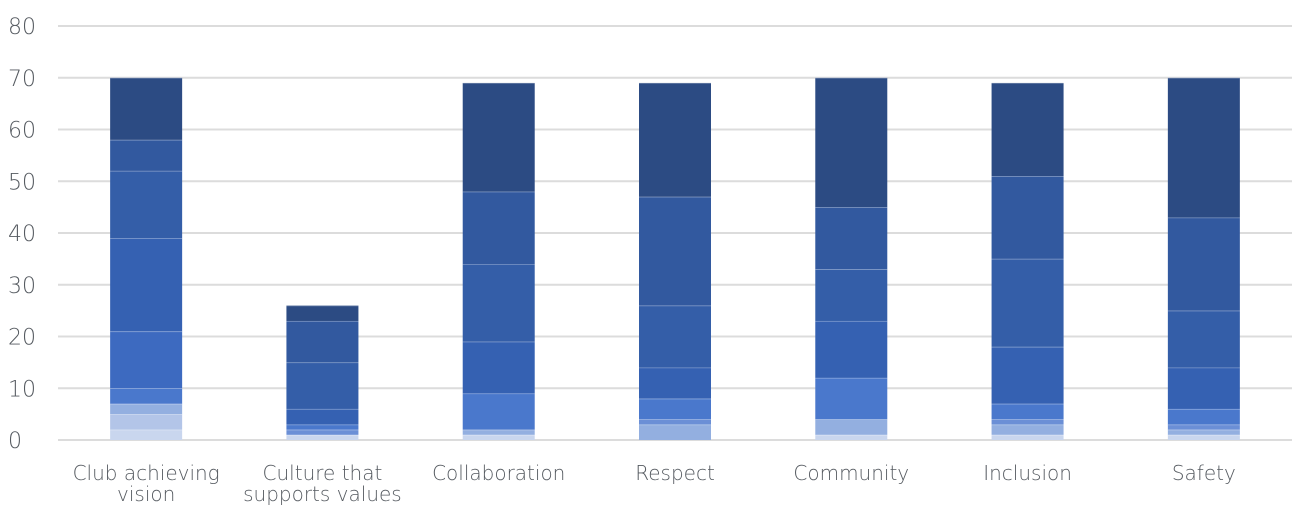 The image size is (1315, 506). I want to click on y-tick-label: 10, so click(22, 389).